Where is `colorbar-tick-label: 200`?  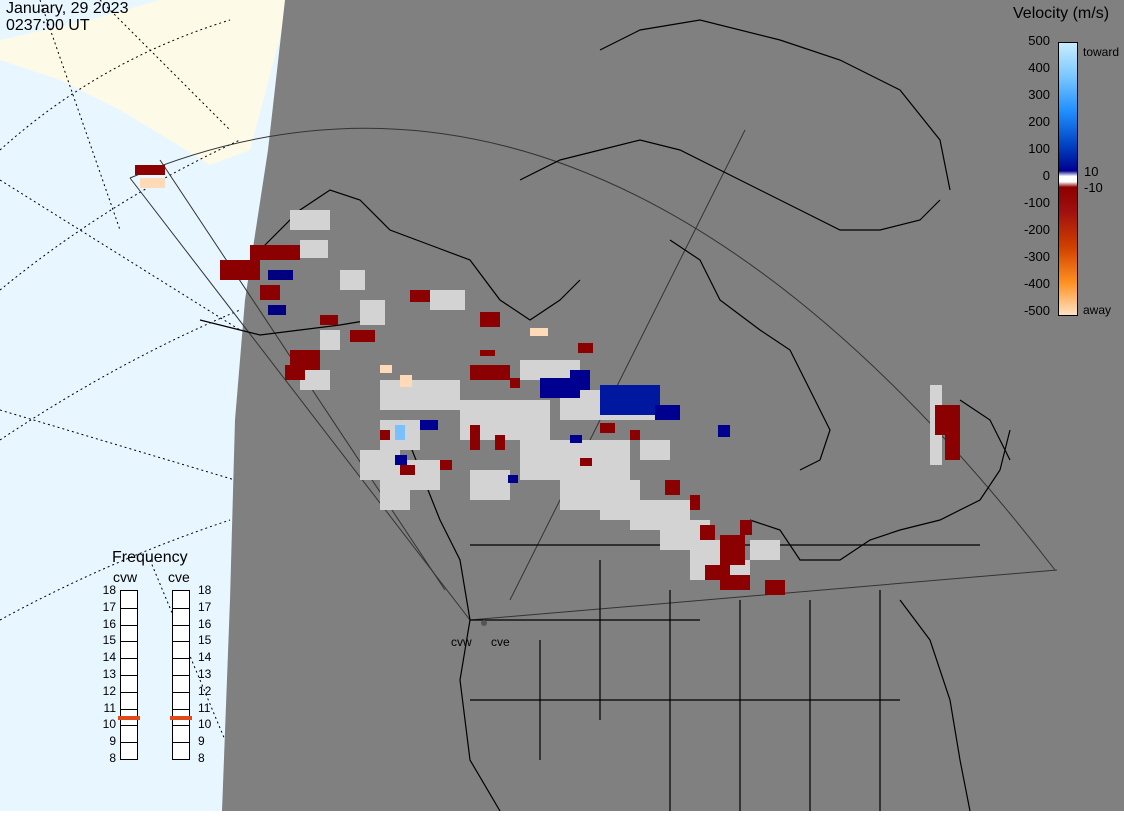
colorbar-tick-label: 200 is located at coordinates (1039, 121).